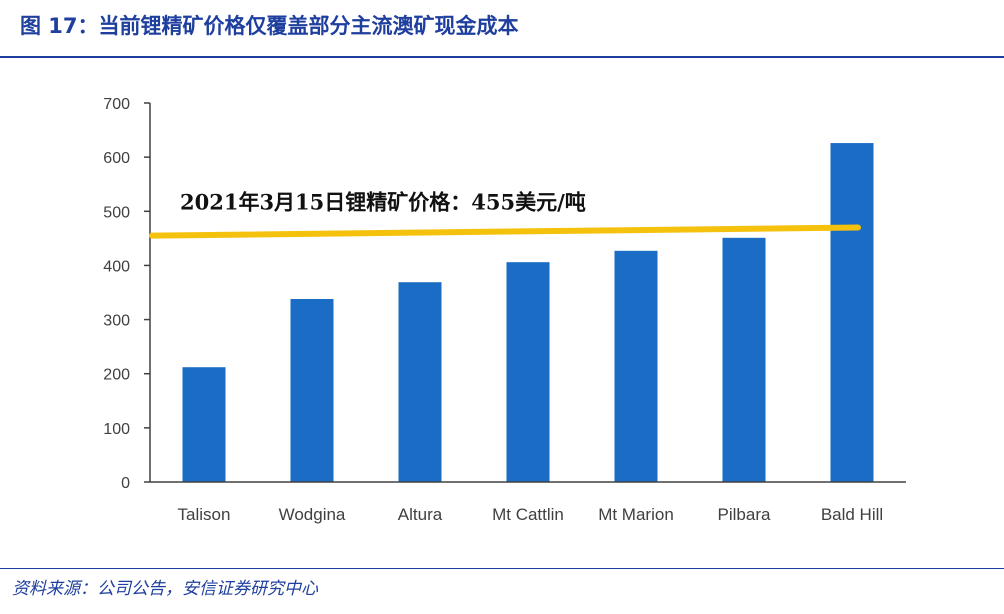  I want to click on bar-bald-hill, so click(852, 312).